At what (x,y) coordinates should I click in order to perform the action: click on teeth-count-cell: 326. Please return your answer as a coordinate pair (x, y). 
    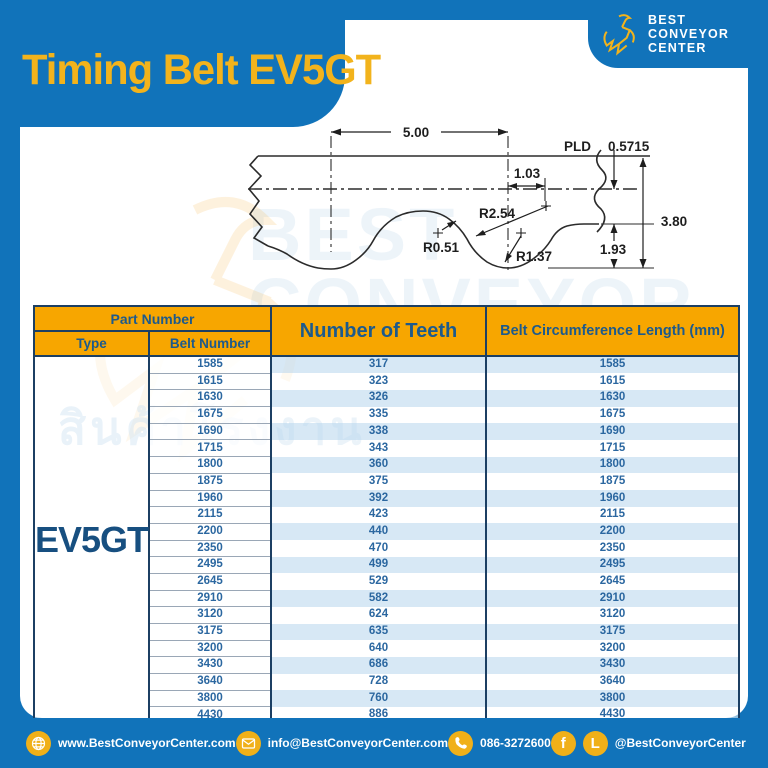
    Looking at the image, I should click on (379, 398).